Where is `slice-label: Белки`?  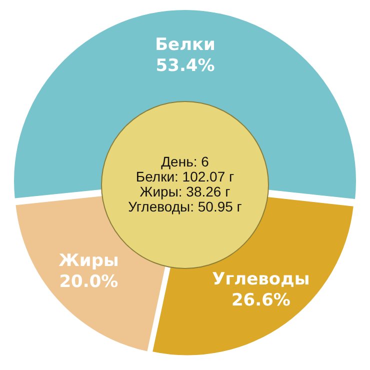
slice-label: Белки is located at coordinates (185, 44).